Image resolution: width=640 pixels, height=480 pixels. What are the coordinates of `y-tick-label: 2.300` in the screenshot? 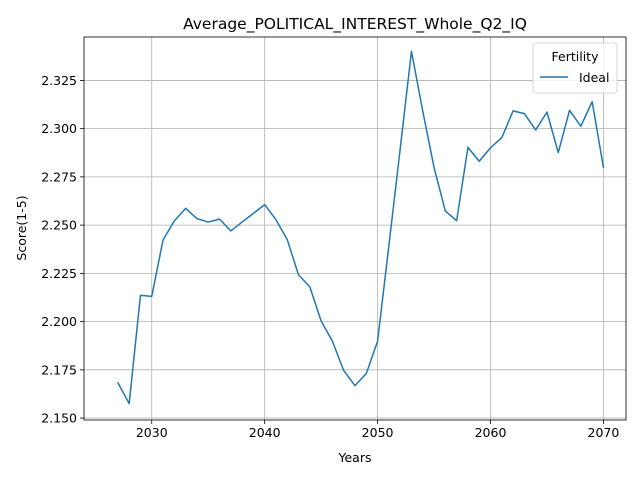 It's located at (59, 128).